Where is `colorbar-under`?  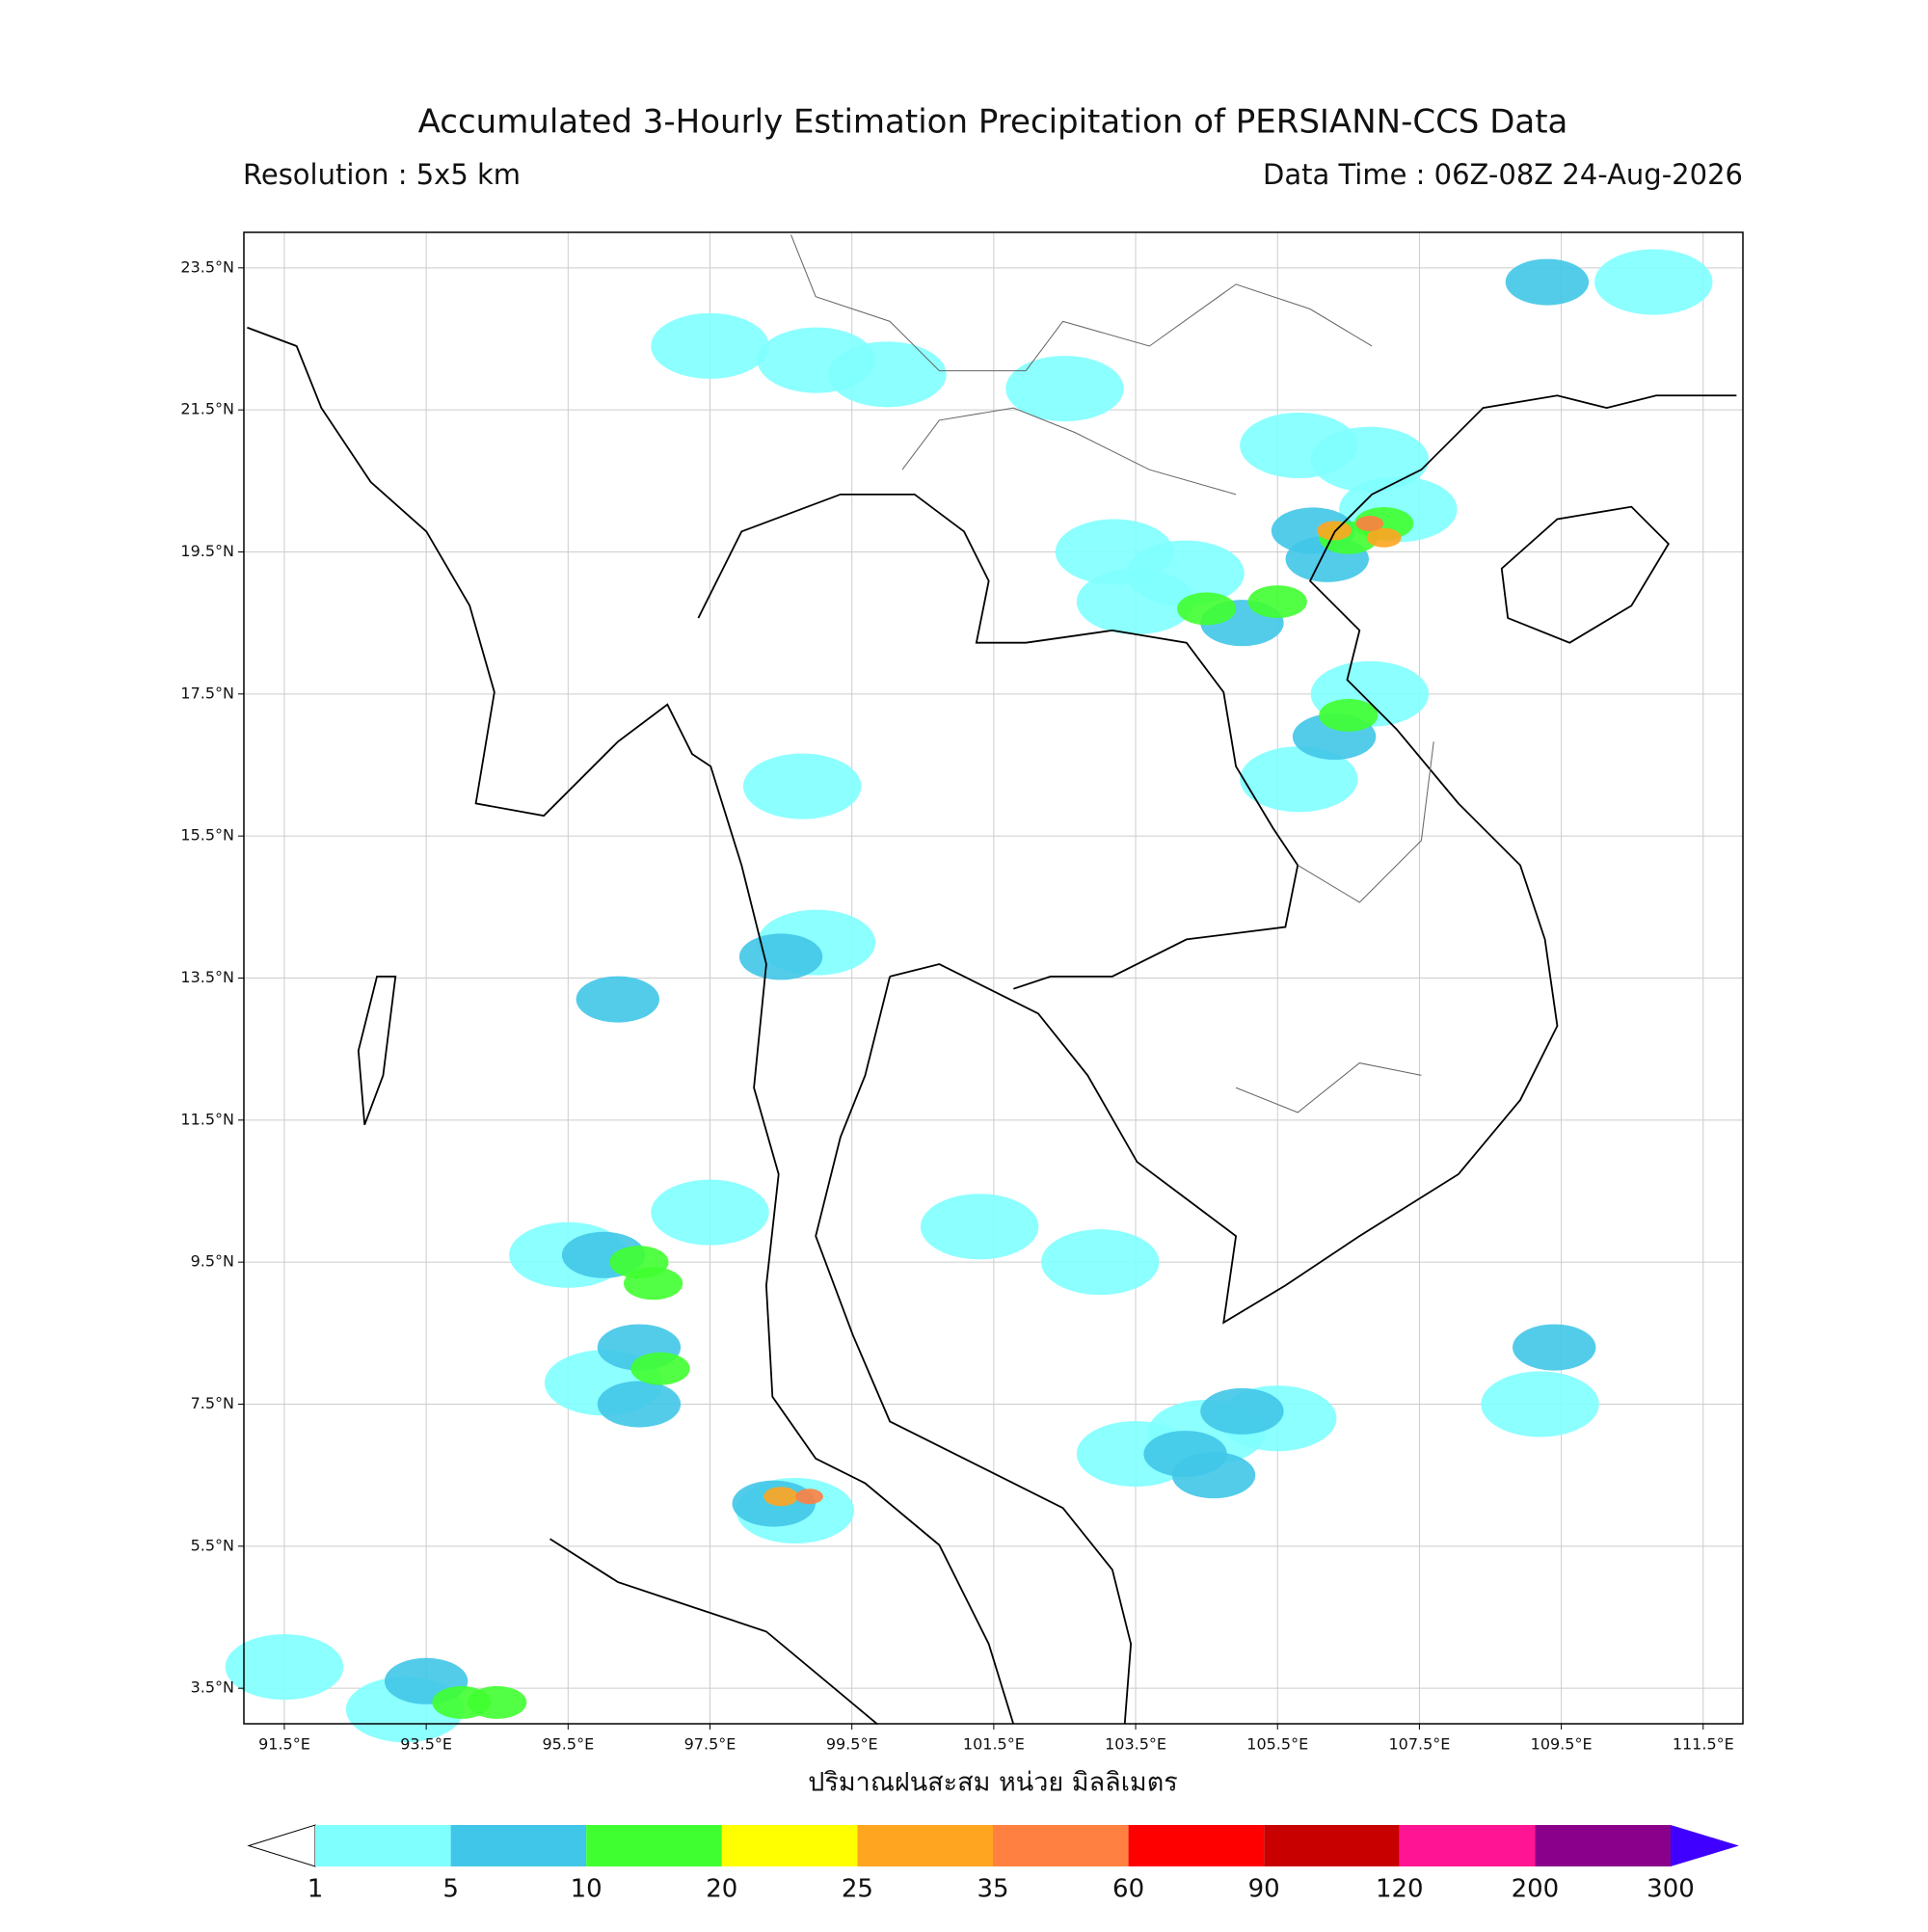 colorbar-under is located at coordinates (281, 1846).